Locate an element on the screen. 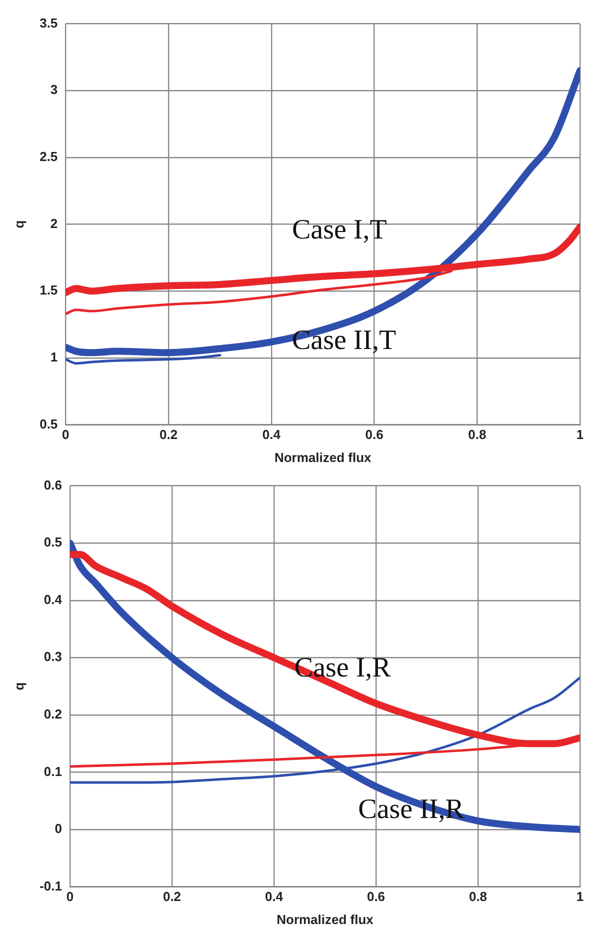  y-tick-label: 1.5 is located at coordinates (49, 290).